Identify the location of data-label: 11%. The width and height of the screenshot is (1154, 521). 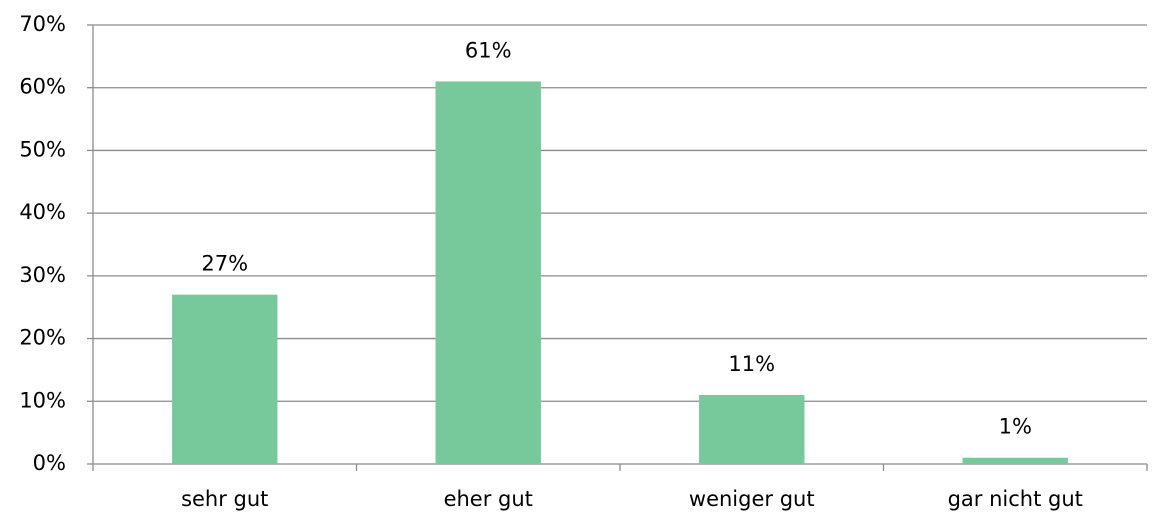
(751, 364).